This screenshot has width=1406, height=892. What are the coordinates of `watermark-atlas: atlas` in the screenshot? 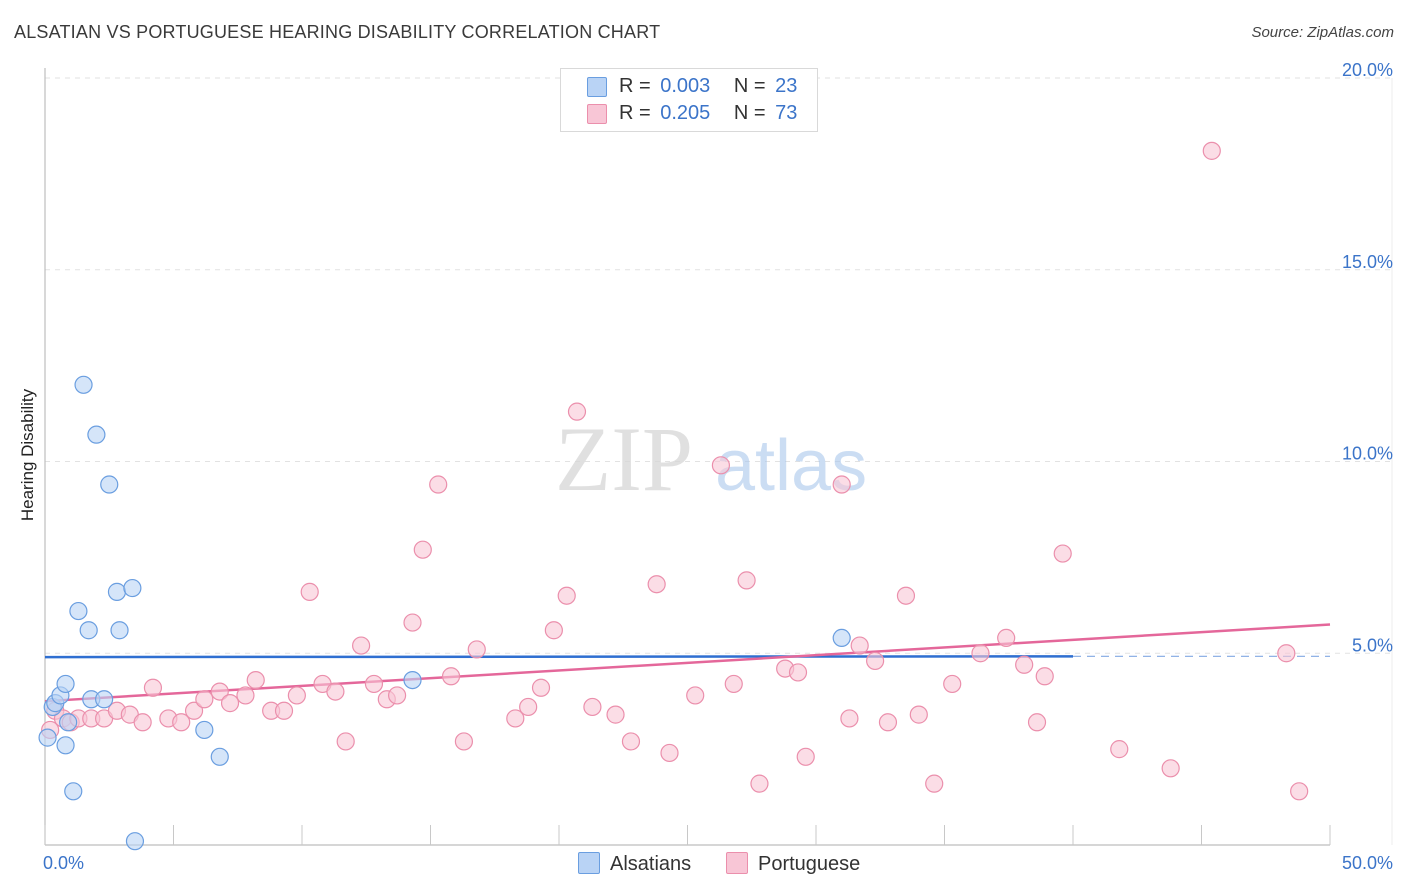 It's located at (791, 466).